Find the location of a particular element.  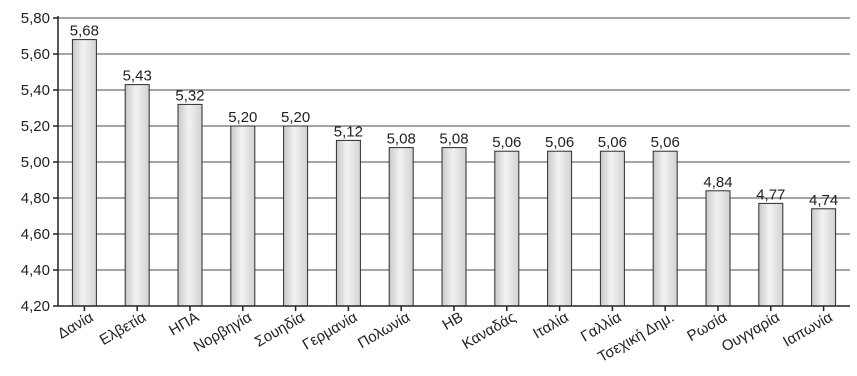

y-tick-label: 5,80 is located at coordinates (35, 18).